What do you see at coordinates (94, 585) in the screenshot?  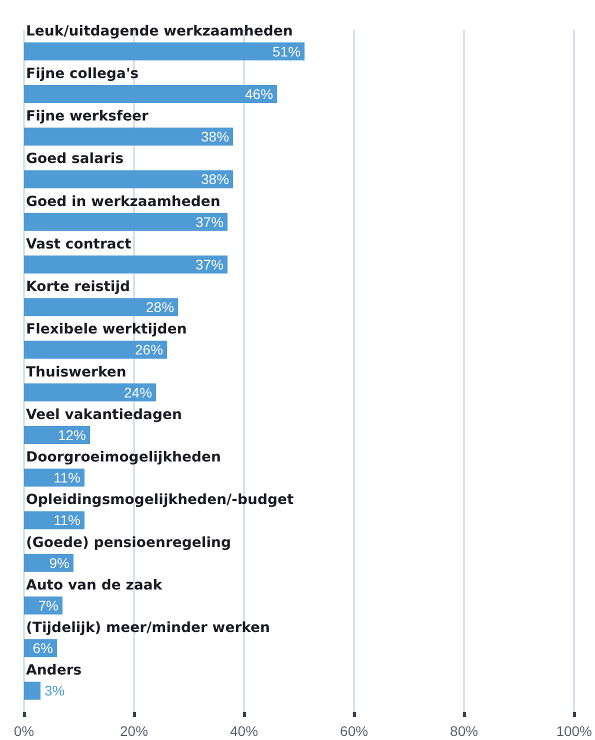 I see `y-tick-label: Auto van de zaak` at bounding box center [94, 585].